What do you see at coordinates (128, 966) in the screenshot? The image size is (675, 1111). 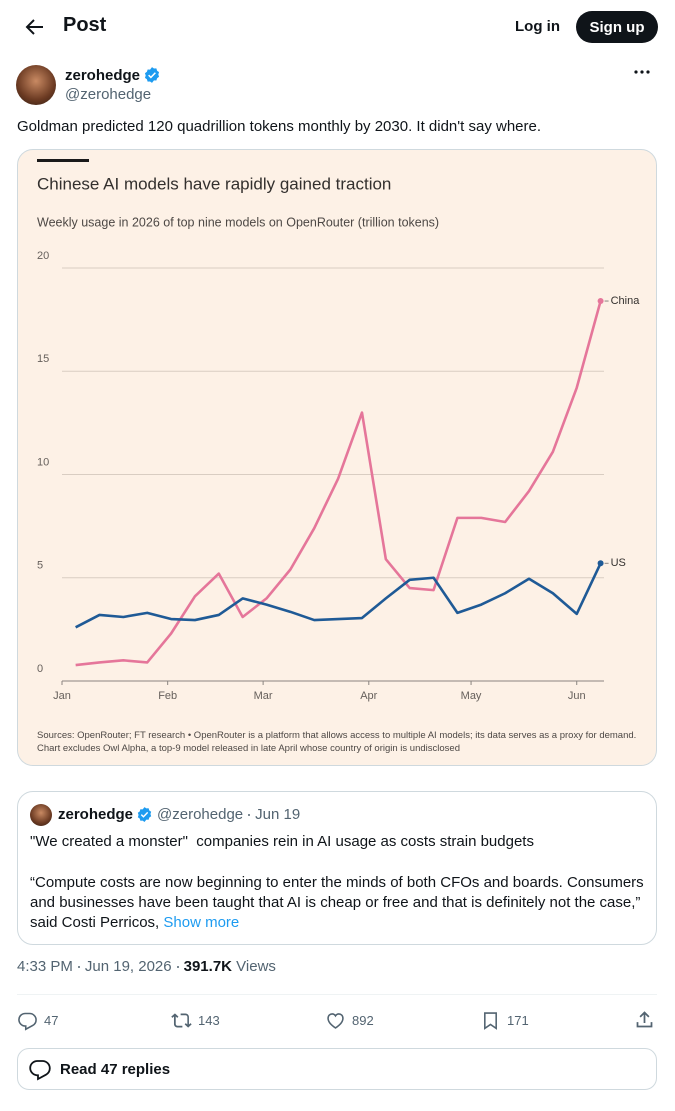 I see `post-date: Jun 19, 2026` at bounding box center [128, 966].